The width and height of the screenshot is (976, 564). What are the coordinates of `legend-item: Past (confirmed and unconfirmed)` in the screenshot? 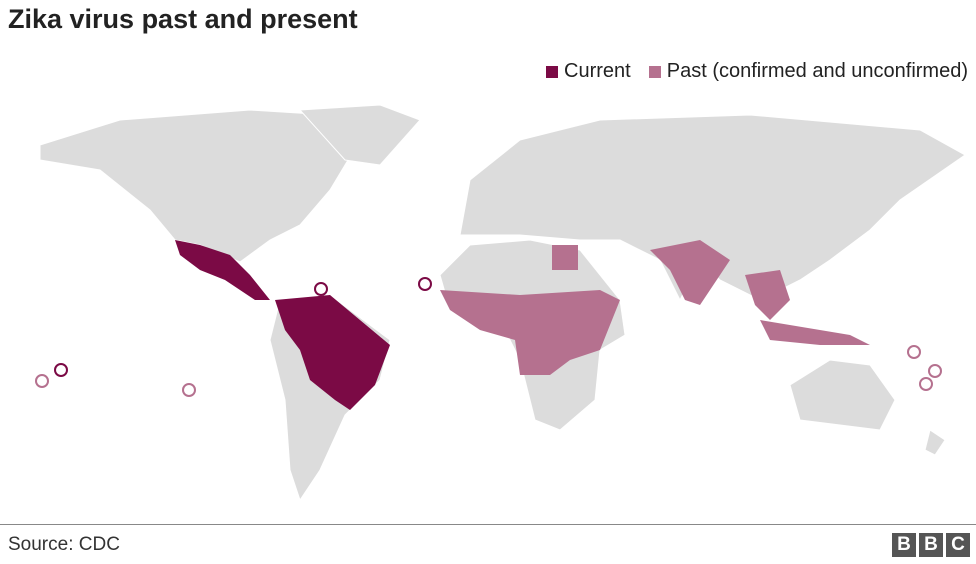 It's located at (808, 71).